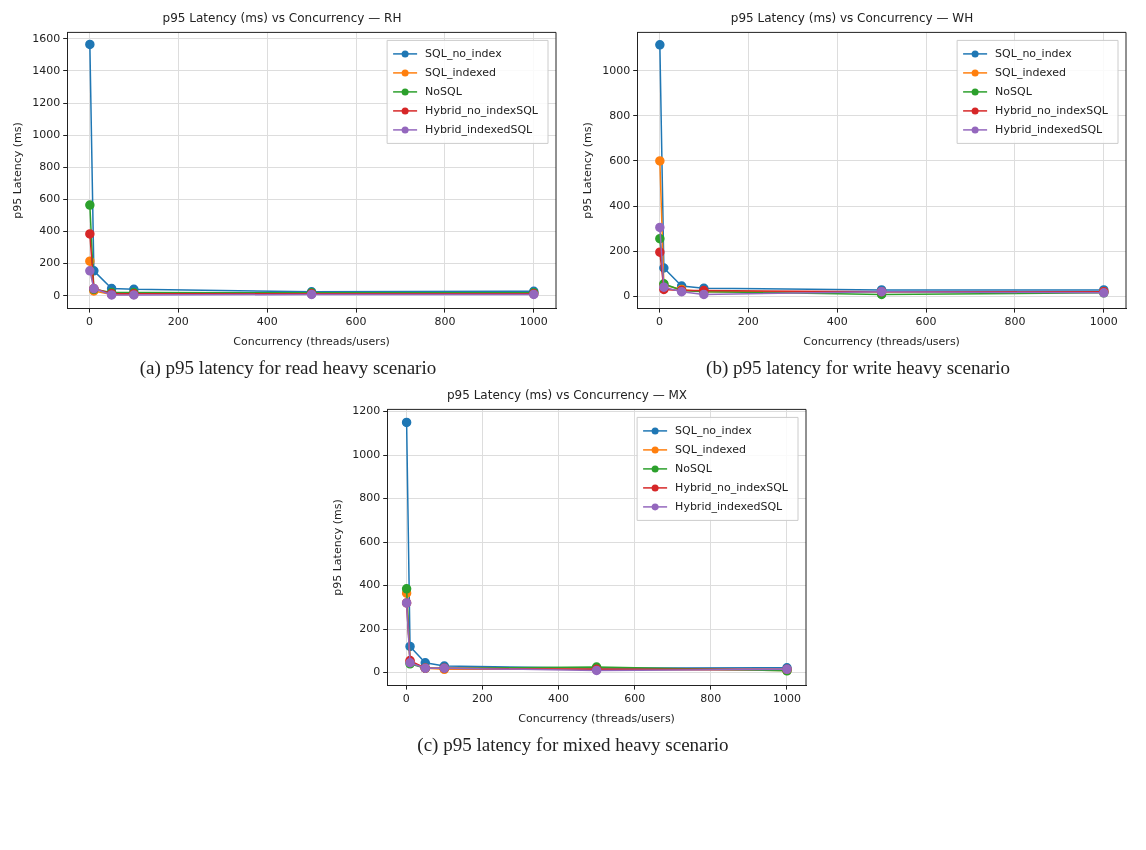 Image resolution: width=1146 pixels, height=850 pixels. I want to click on y-tick-label: 1400, so click(46, 70).